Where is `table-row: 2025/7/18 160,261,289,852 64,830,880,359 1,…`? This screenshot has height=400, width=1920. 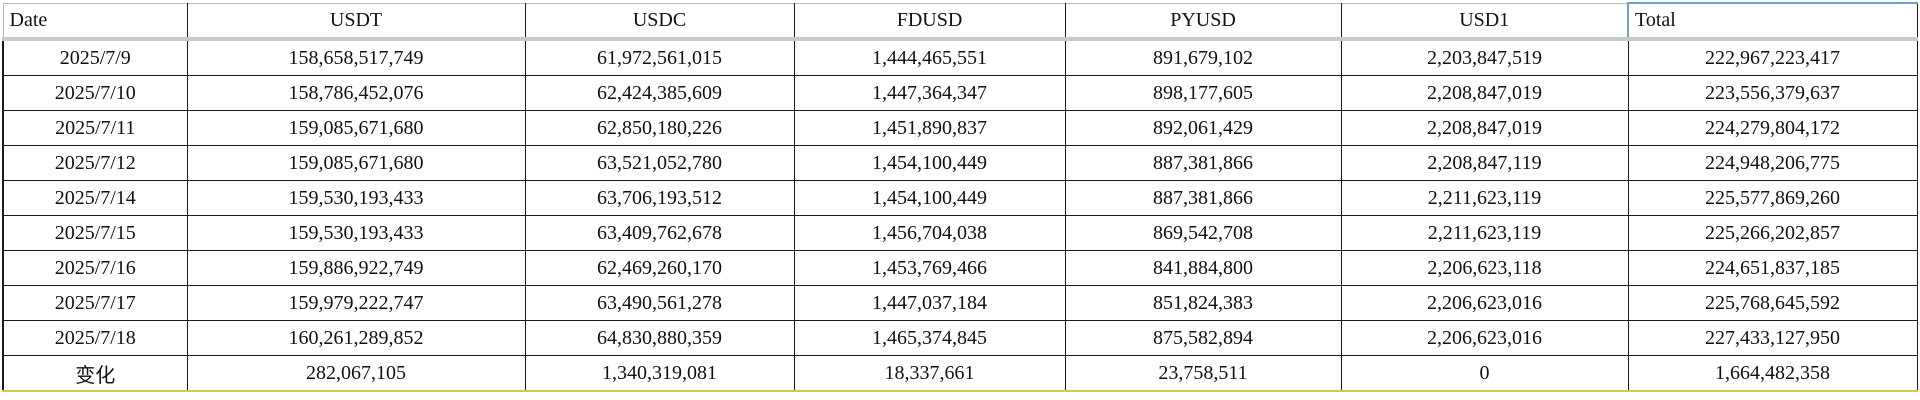
table-row: 2025/7/18 160,261,289,852 64,830,880,359 1,… is located at coordinates (960, 338).